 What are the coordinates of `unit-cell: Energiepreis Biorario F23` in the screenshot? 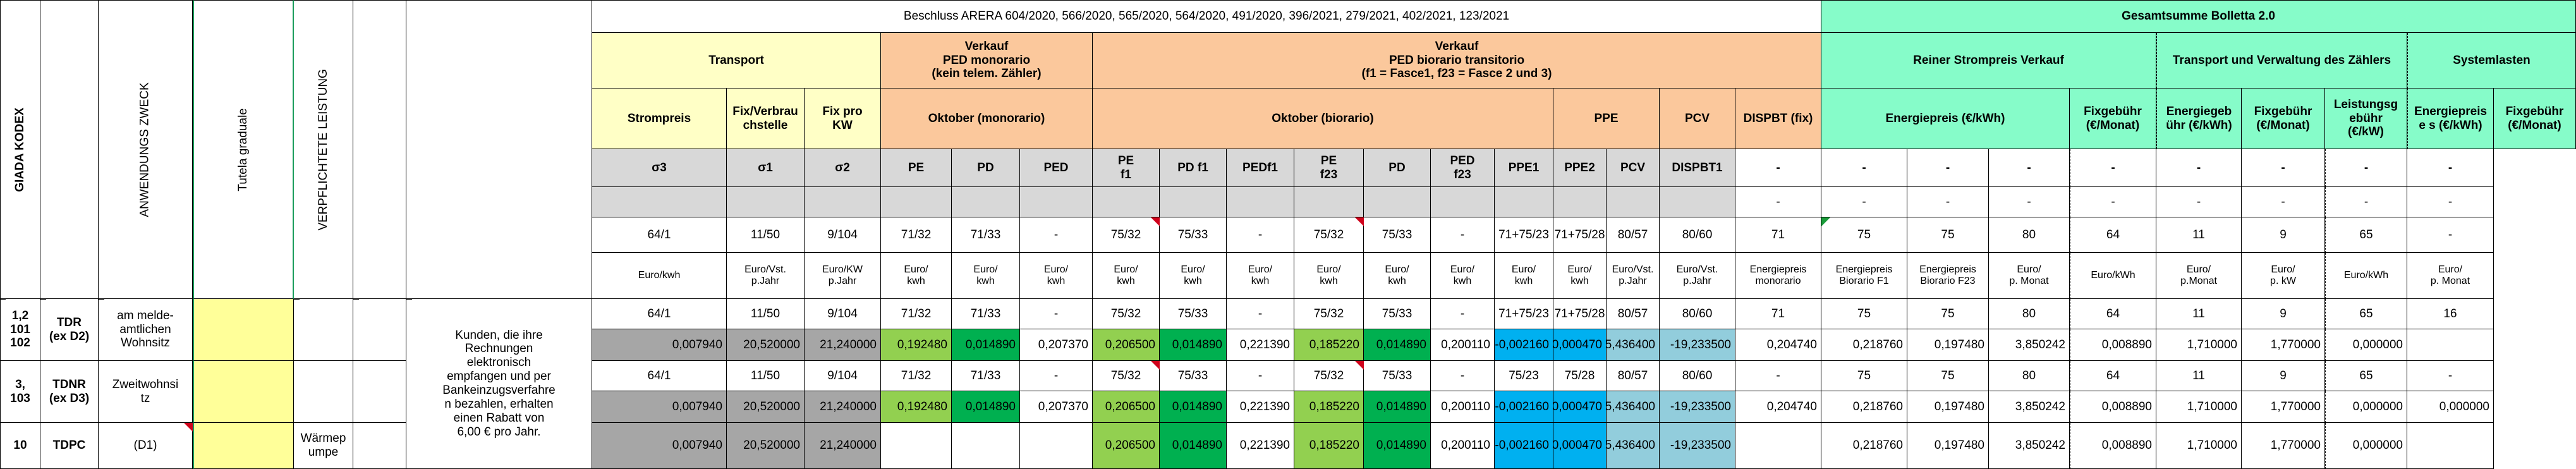 It's located at (1948, 276).